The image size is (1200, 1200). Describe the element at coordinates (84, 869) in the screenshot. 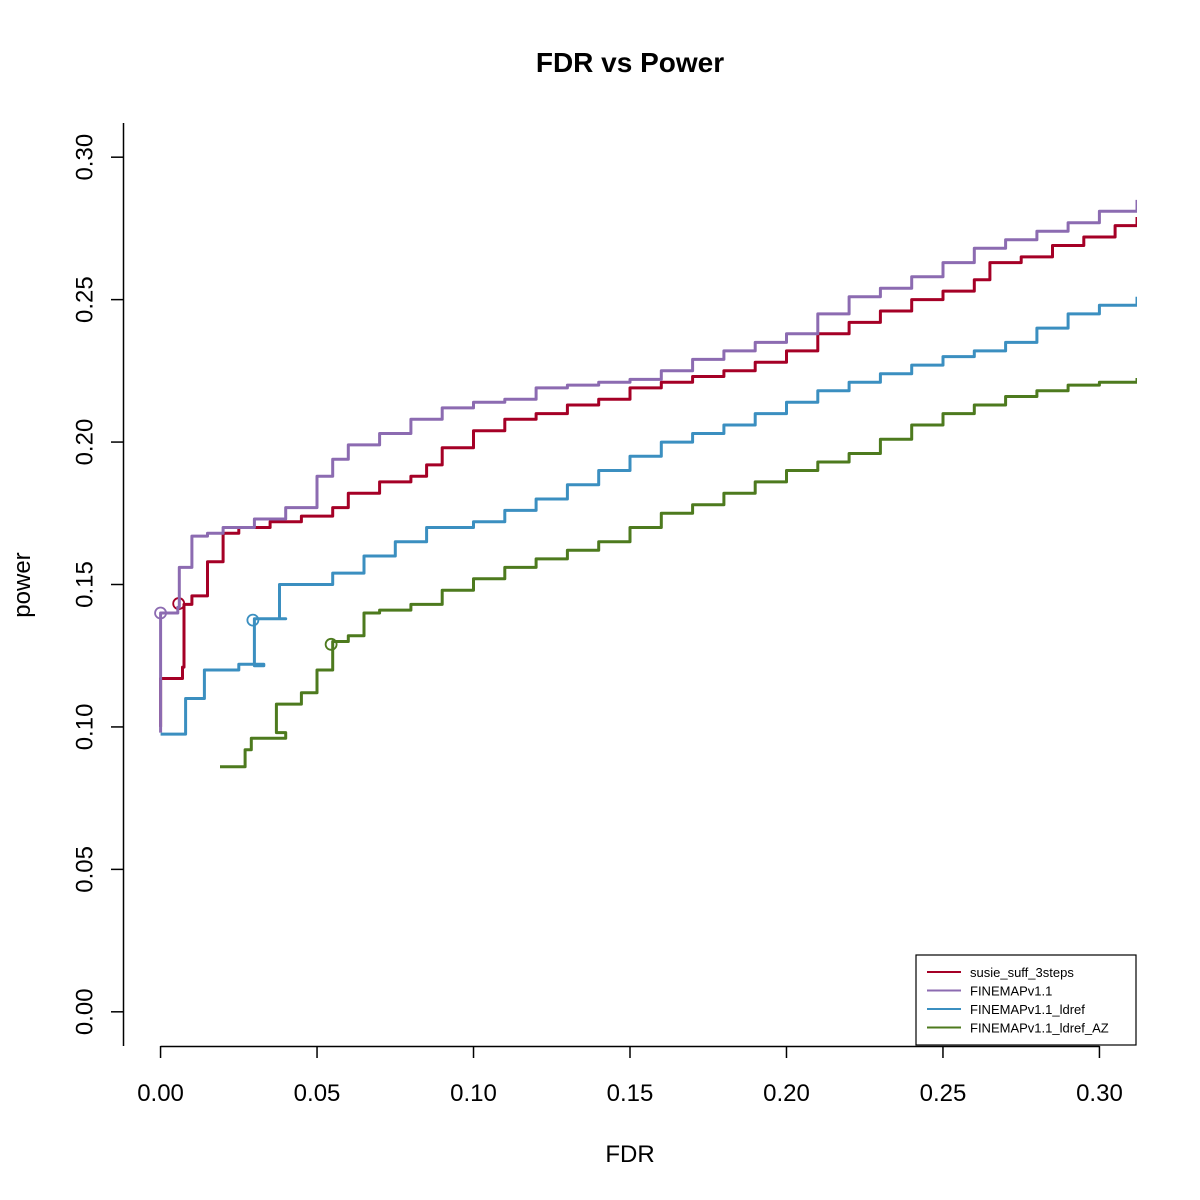

I see `y-tick-label: 0.05` at that location.